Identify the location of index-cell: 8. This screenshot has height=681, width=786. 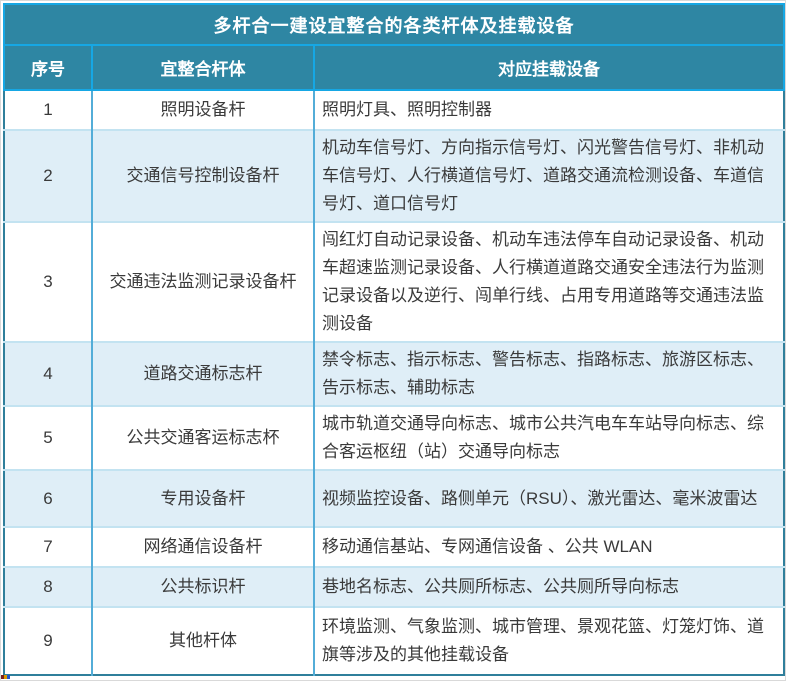
(48, 586).